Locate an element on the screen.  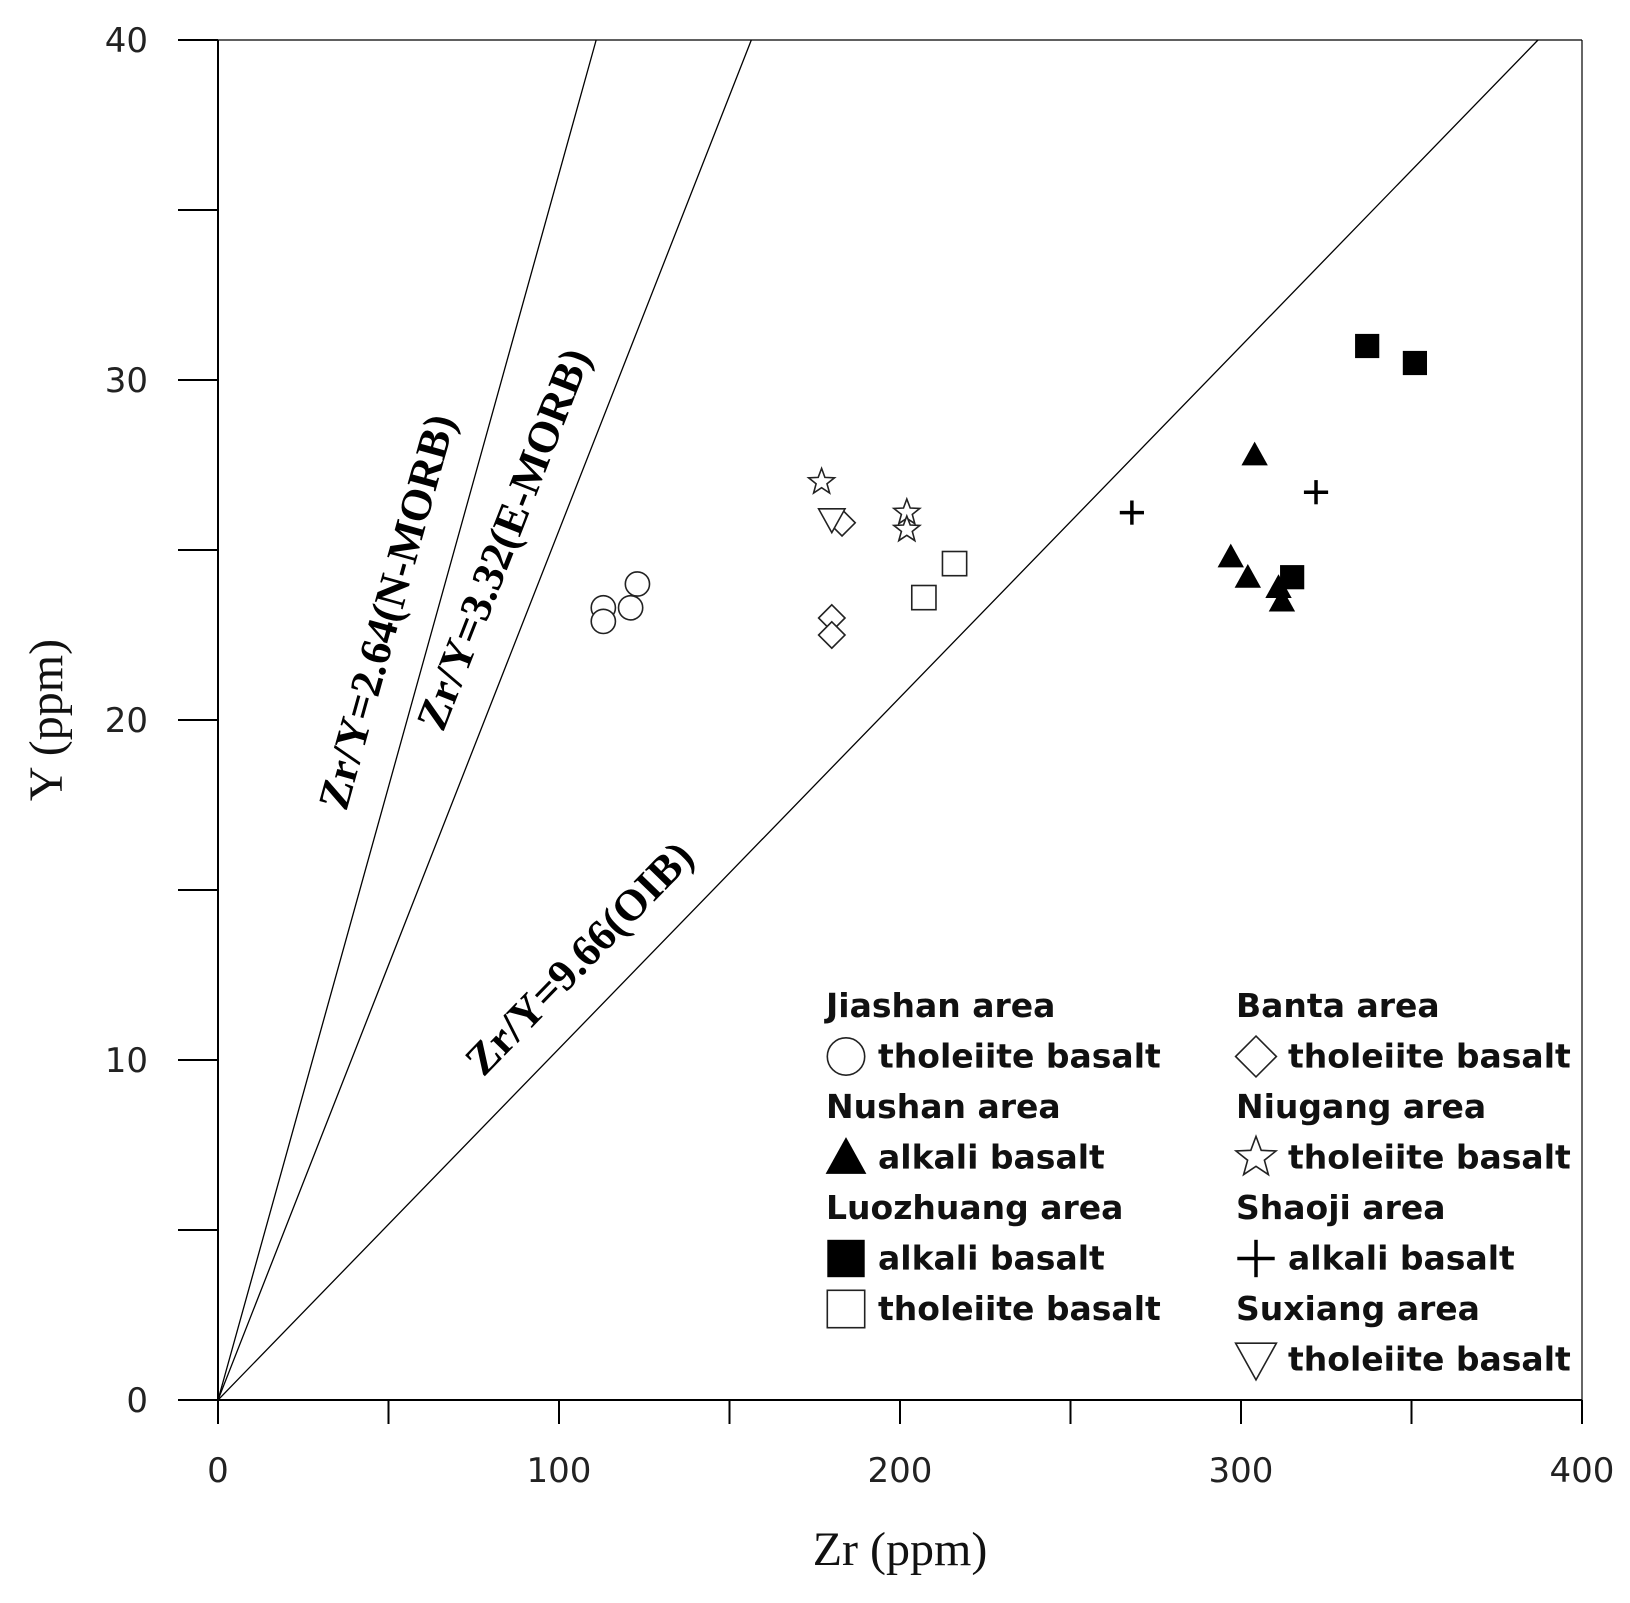
x-tick-label: 100 is located at coordinates (559, 1471).